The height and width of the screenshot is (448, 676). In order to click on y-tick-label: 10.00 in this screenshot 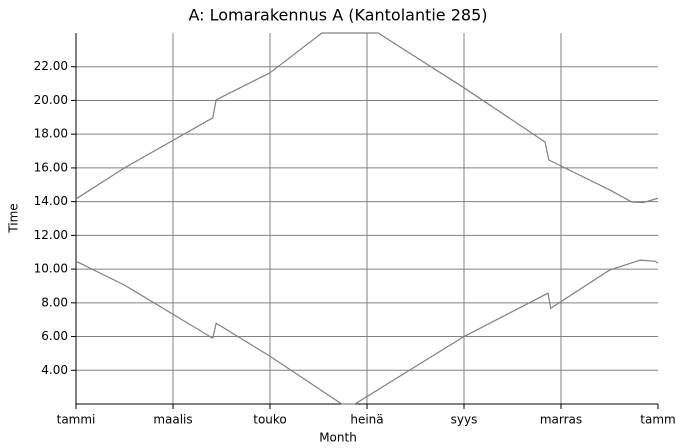, I will do `click(51, 269)`.